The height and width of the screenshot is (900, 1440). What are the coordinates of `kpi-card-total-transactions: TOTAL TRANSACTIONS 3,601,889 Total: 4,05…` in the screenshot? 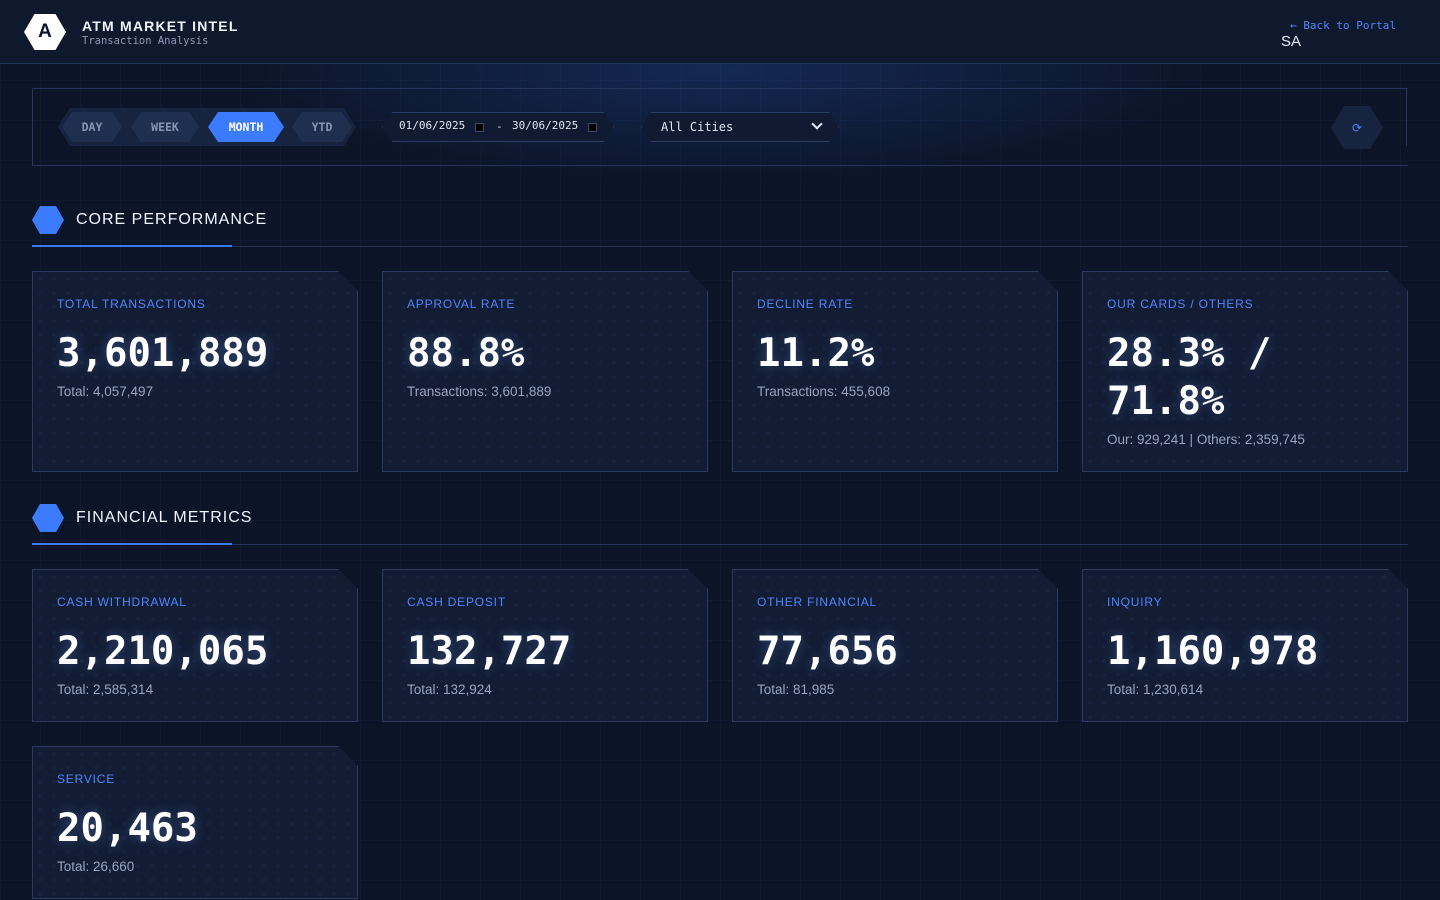 It's located at (195, 371).